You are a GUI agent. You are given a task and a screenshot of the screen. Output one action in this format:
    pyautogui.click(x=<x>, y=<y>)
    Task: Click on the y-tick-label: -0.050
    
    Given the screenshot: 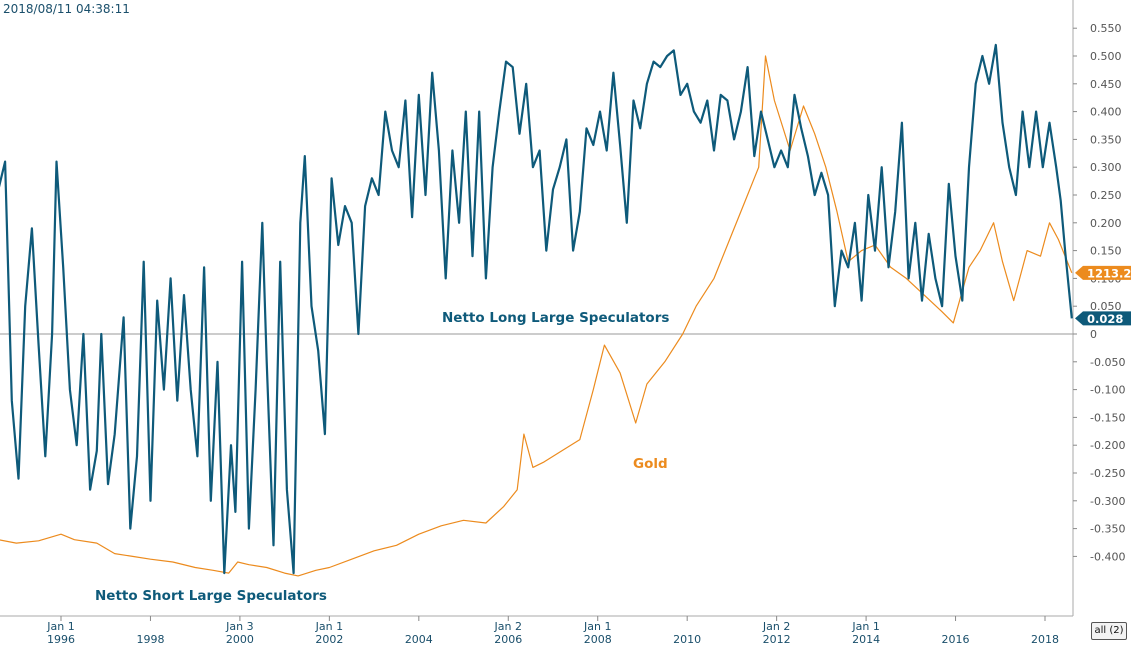 What is the action you would take?
    pyautogui.click(x=1107, y=362)
    